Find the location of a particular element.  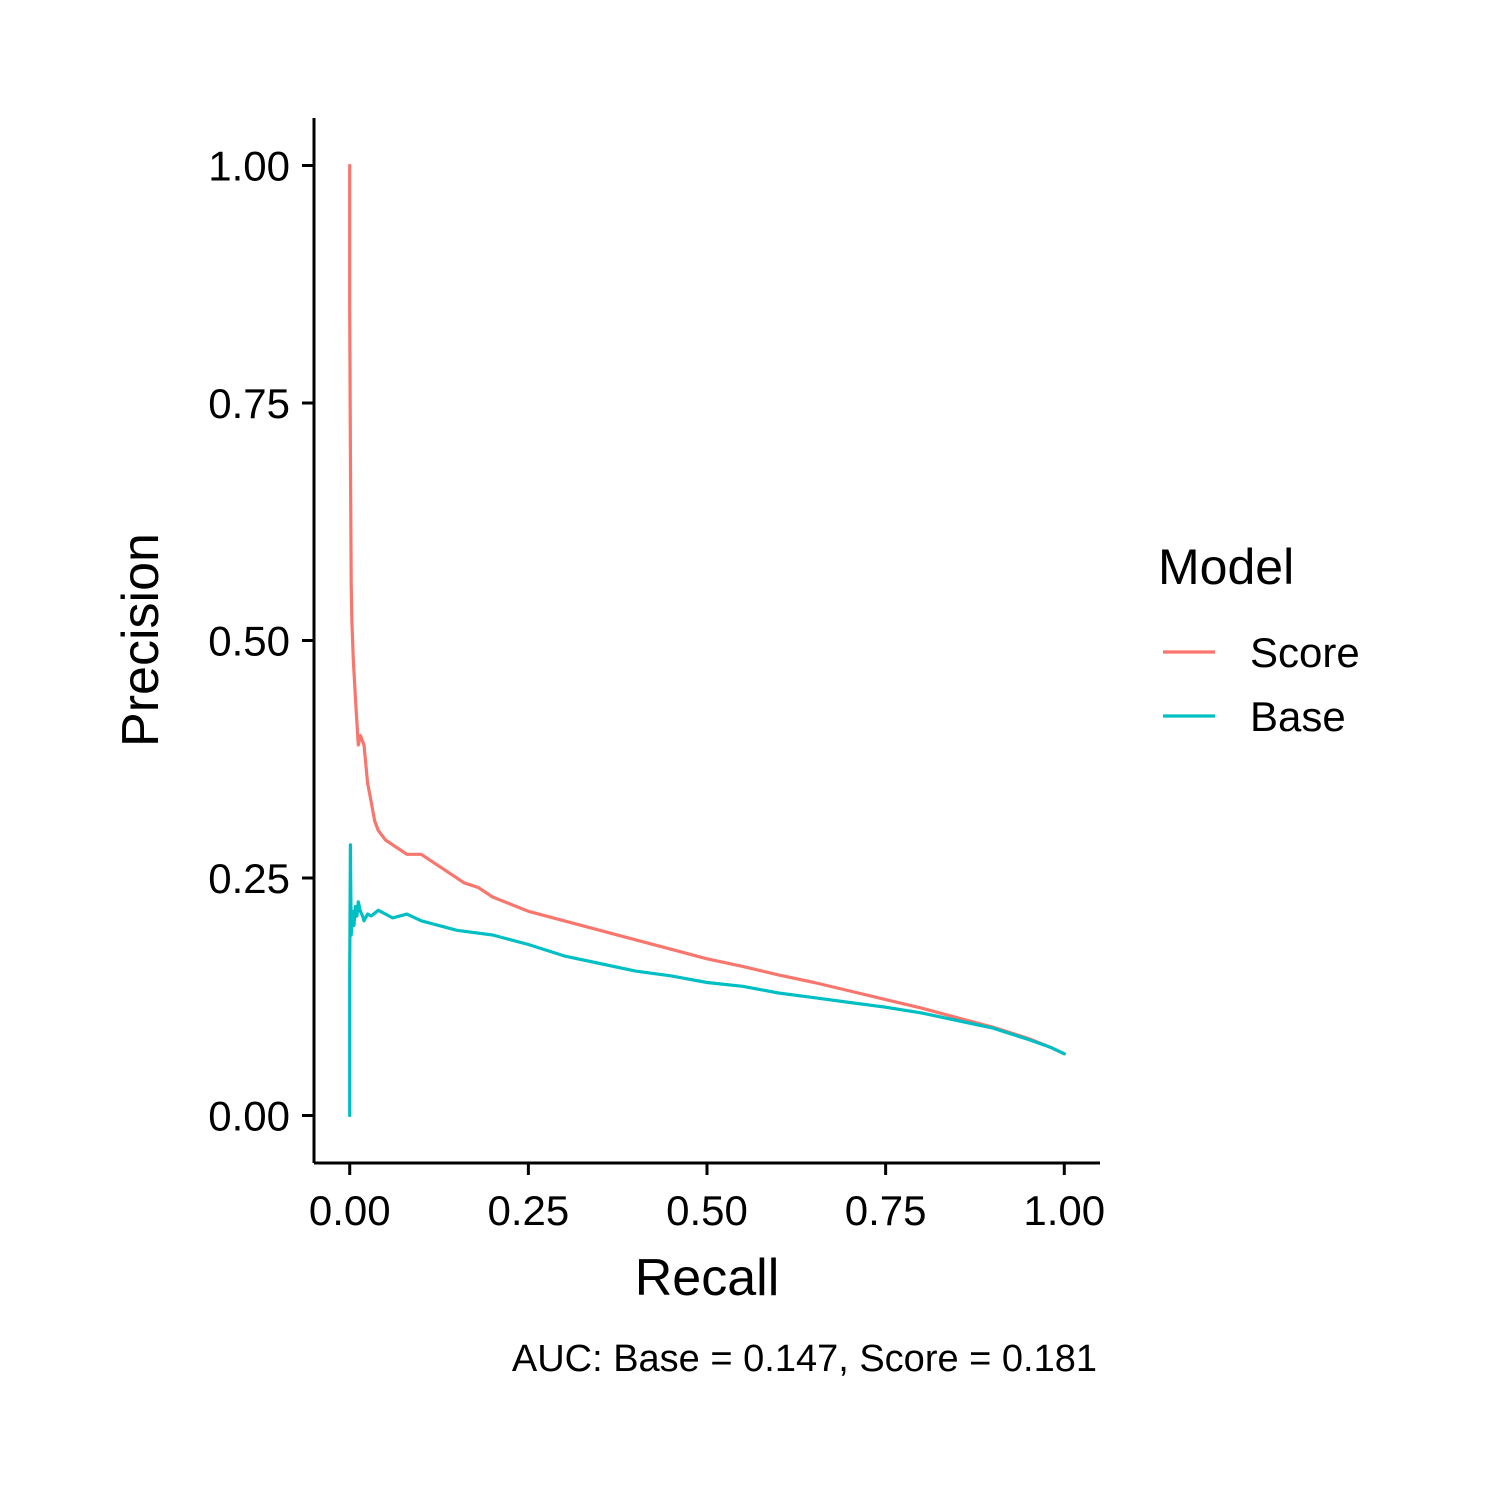

y-axis: 0.00 0.25 0.50 0.75 1.00 is located at coordinates (262, 640).